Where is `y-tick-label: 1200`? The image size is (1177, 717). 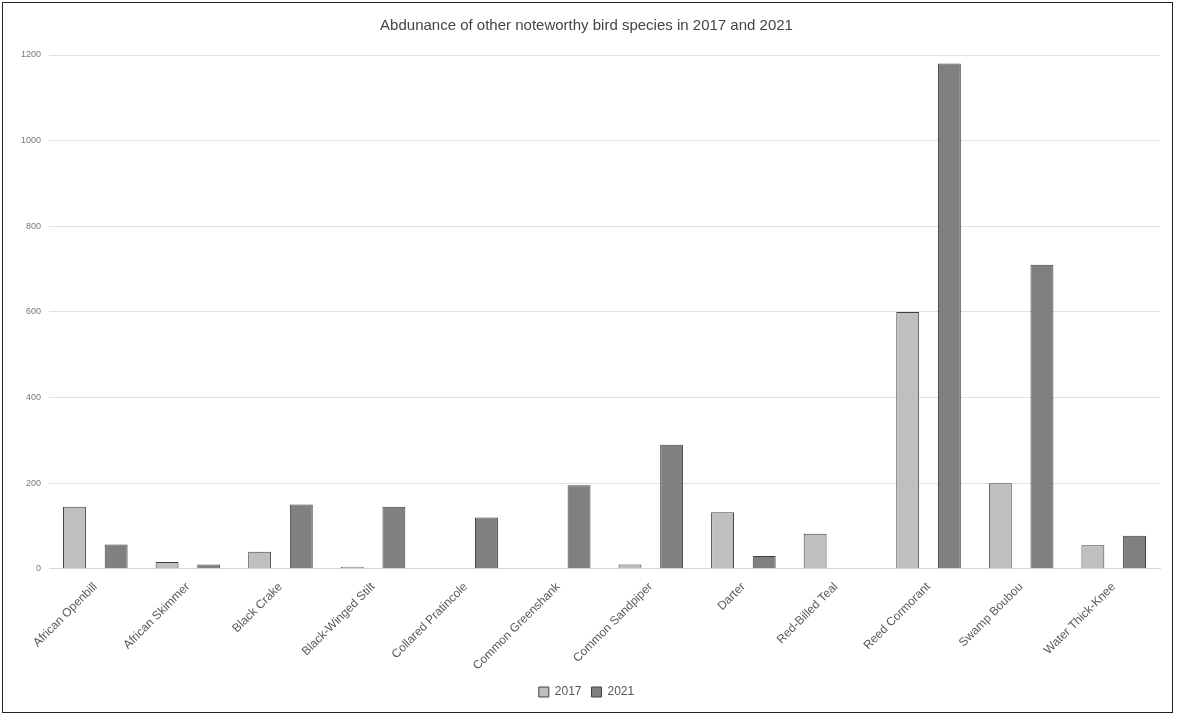
y-tick-label: 1200 is located at coordinates (31, 54).